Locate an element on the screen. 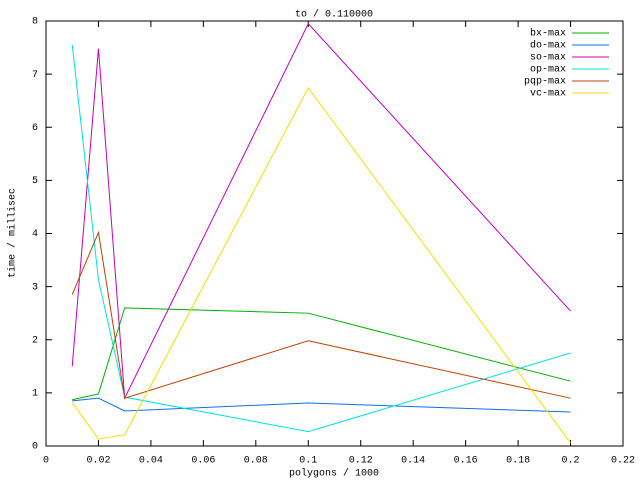 This screenshot has width=640, height=480. x-tick-label: 0.18 is located at coordinates (518, 461).